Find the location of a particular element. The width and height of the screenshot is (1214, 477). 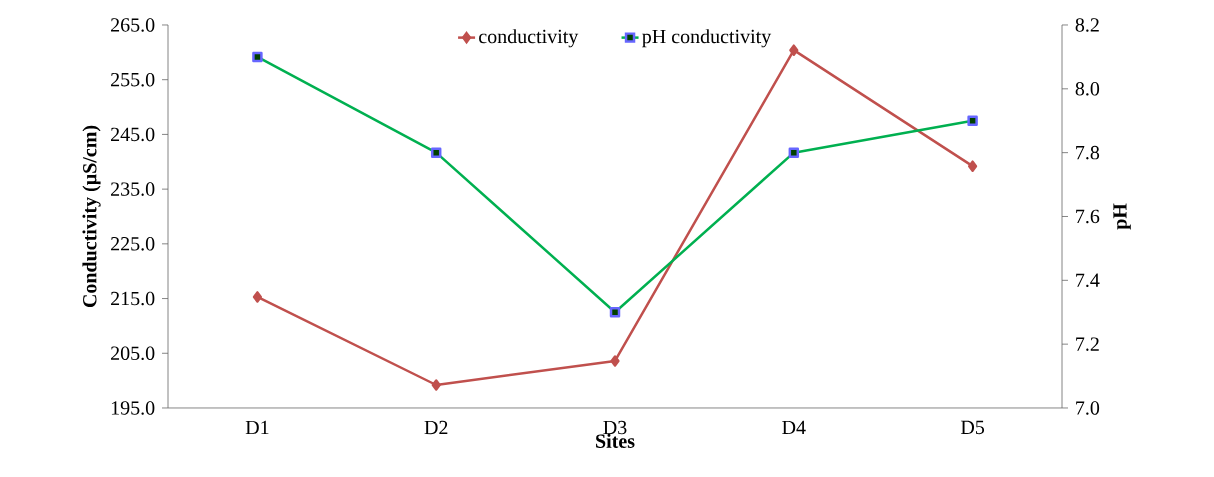

y-tick-label: 215.0 is located at coordinates (133, 298).